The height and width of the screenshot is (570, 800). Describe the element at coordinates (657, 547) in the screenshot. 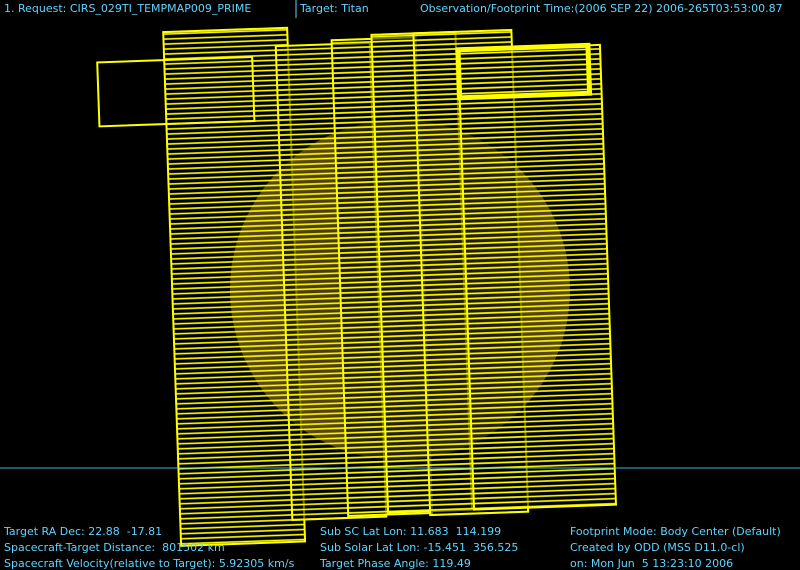

I see `info-right: Created by ODD (MSS D11.0-cl)` at that location.